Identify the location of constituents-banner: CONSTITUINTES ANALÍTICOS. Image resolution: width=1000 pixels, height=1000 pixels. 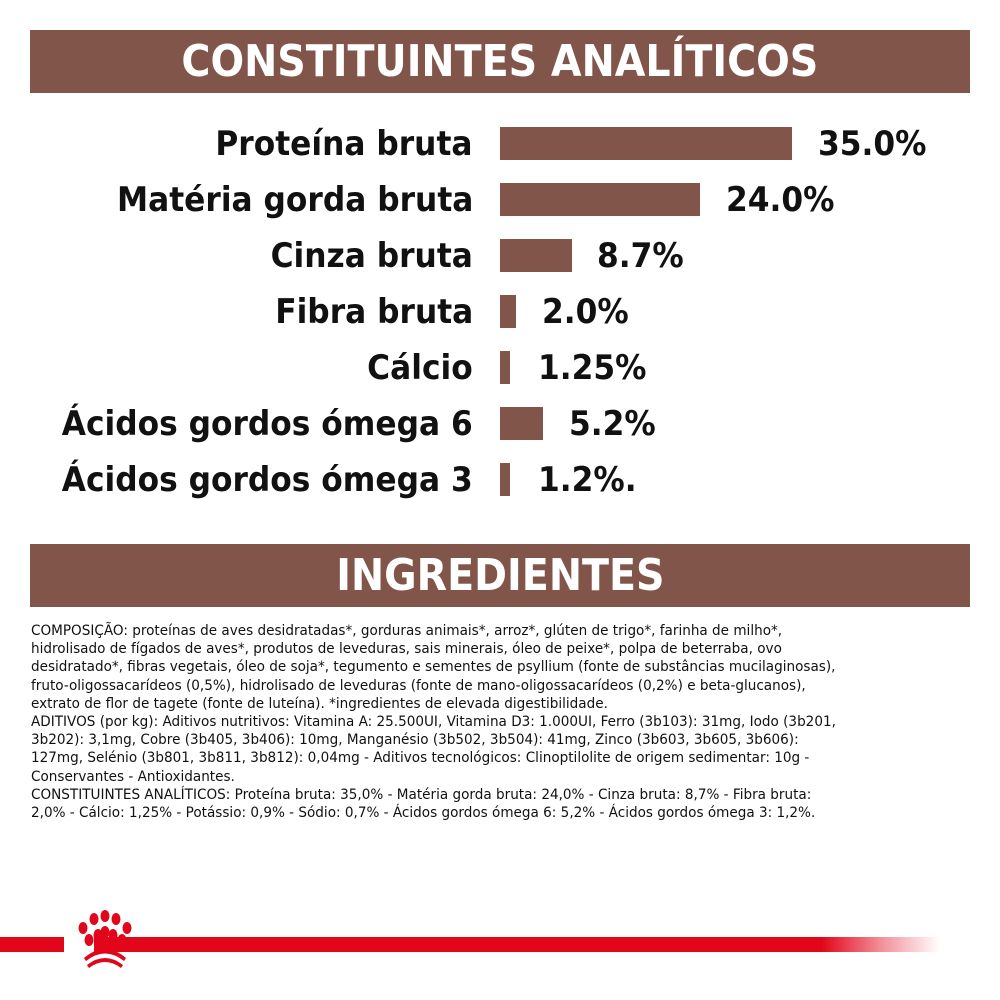
(500, 61).